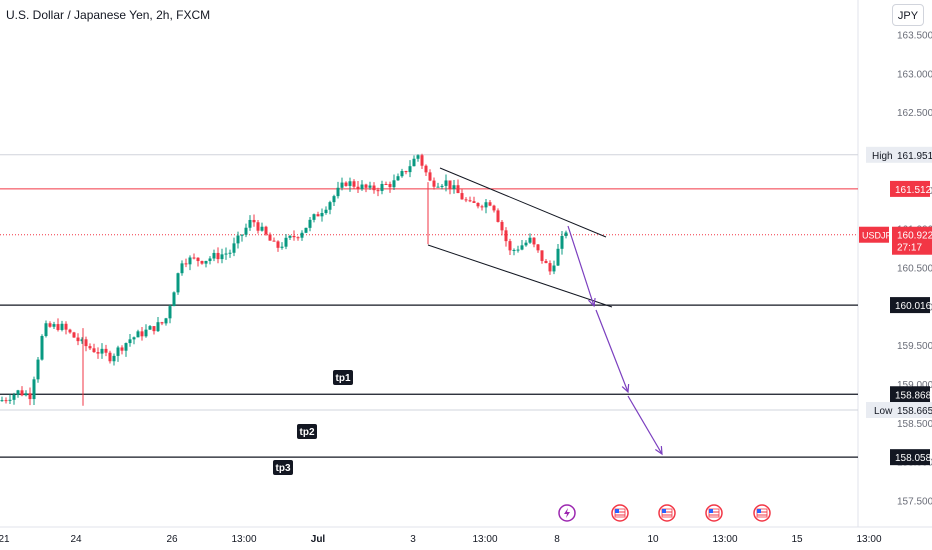  I want to click on symbol-tag-bg, so click(874, 234).